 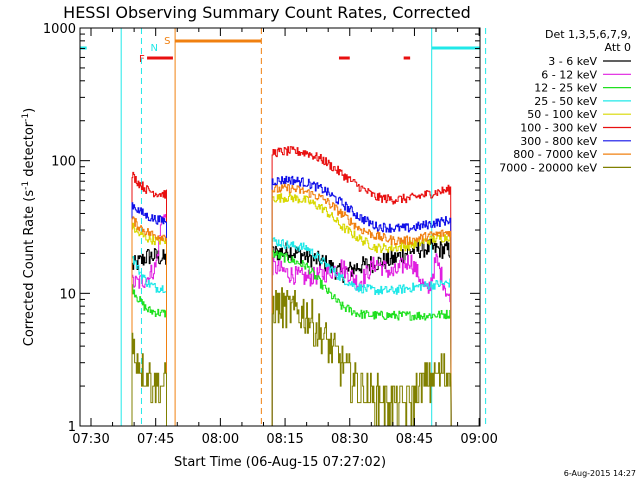 I want to click on legend-label: 25 - 50 keV, so click(x=565, y=101).